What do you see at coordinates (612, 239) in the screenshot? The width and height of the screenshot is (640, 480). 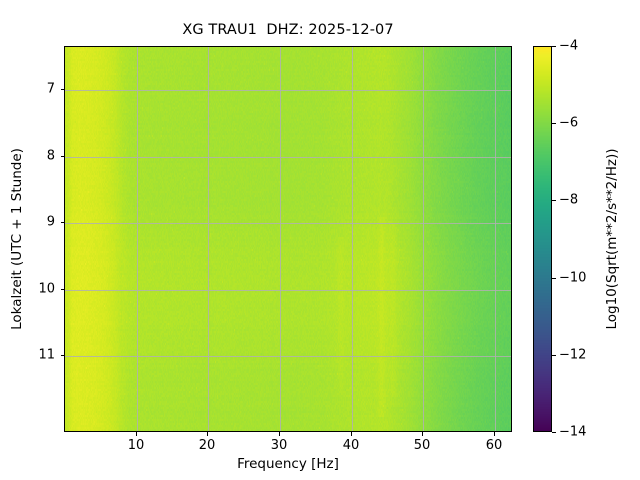 I see `colorbar-label: Log10(Sqrt(m**2/s**2/Hz))` at bounding box center [612, 239].